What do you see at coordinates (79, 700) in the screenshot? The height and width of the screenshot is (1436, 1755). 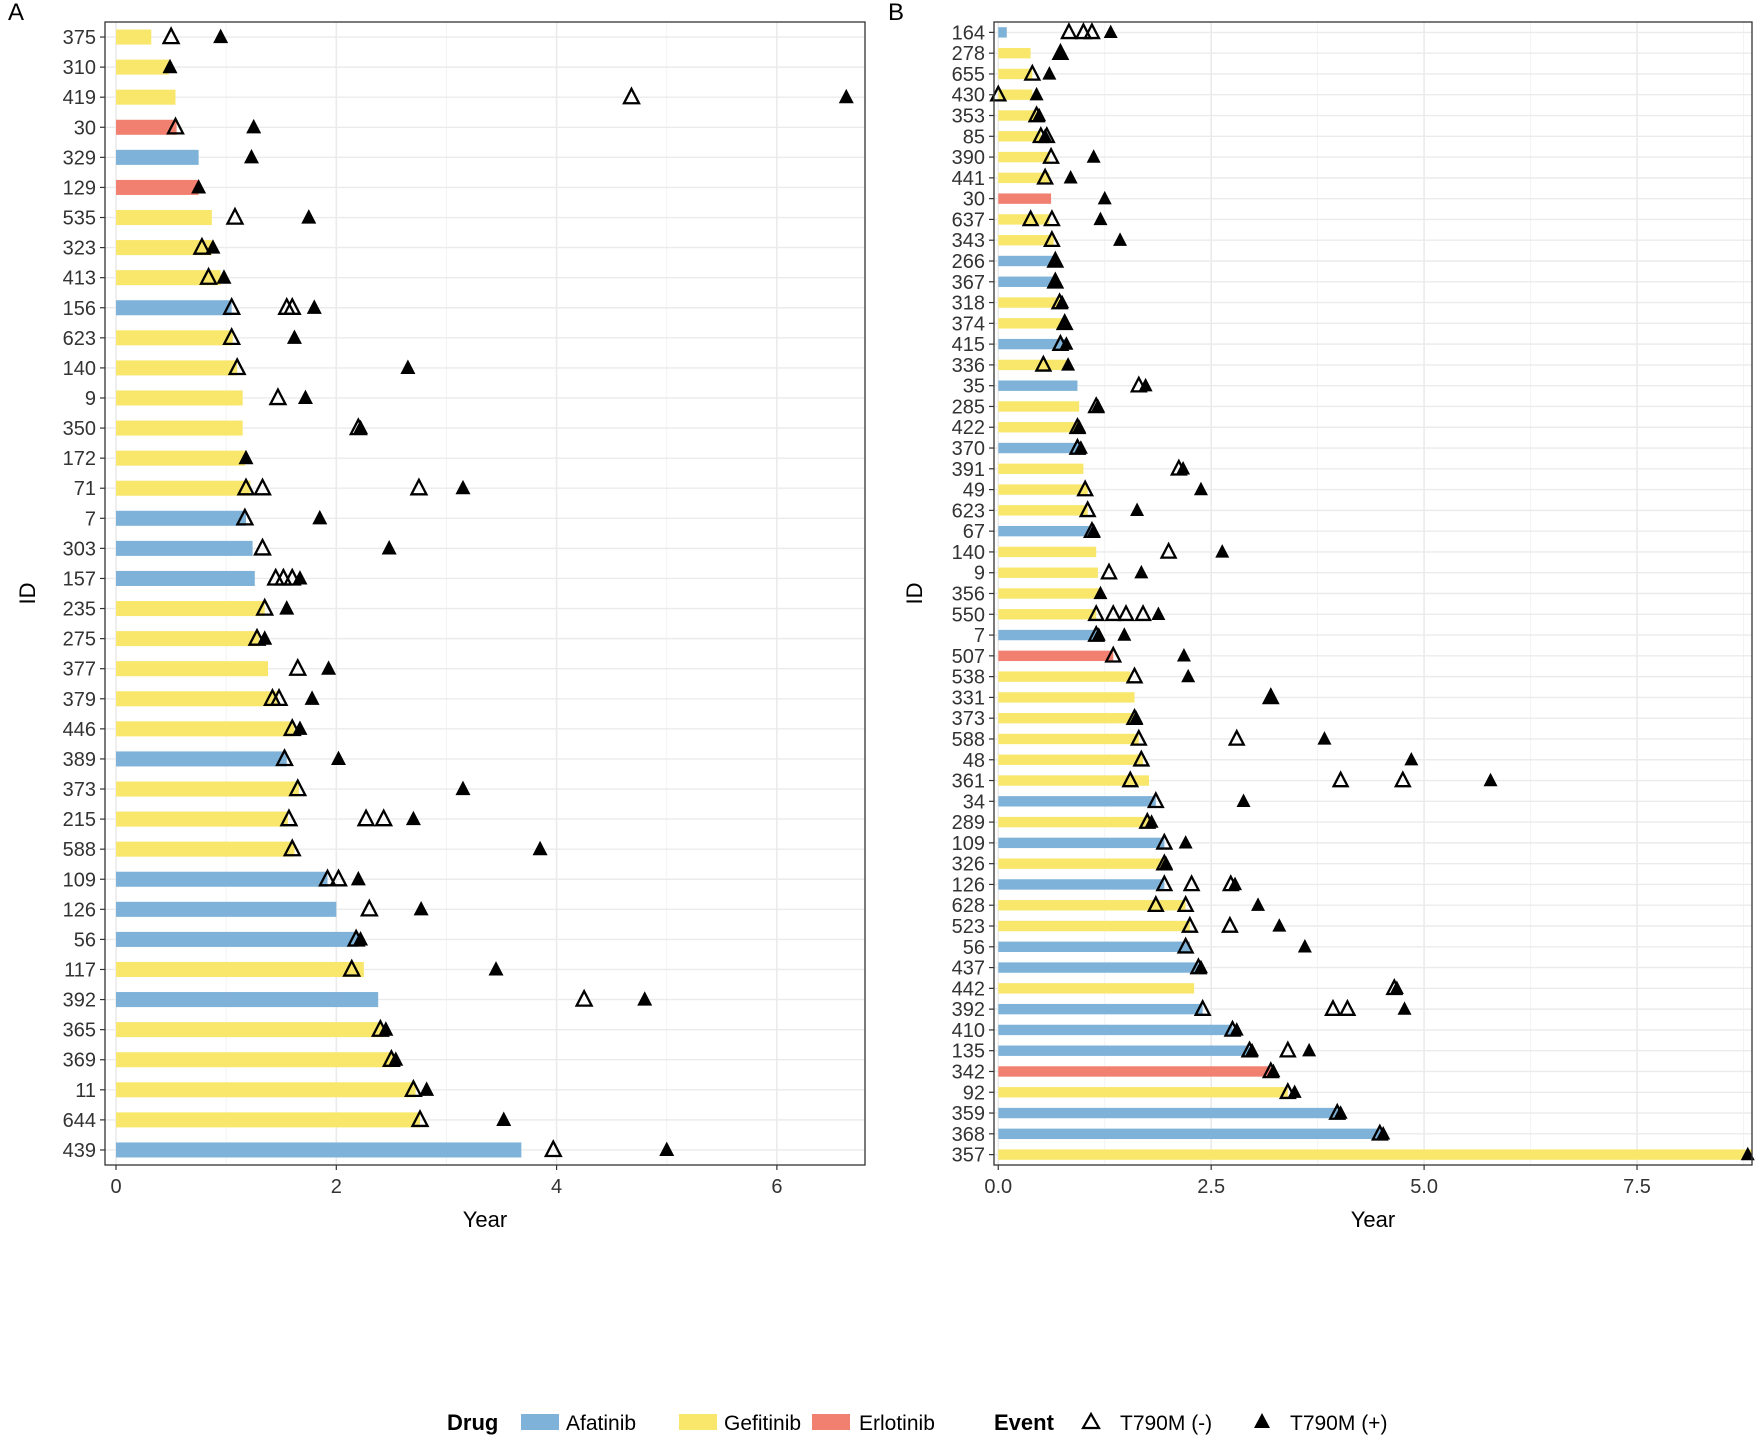 I see `y-tick-label: 379` at bounding box center [79, 700].